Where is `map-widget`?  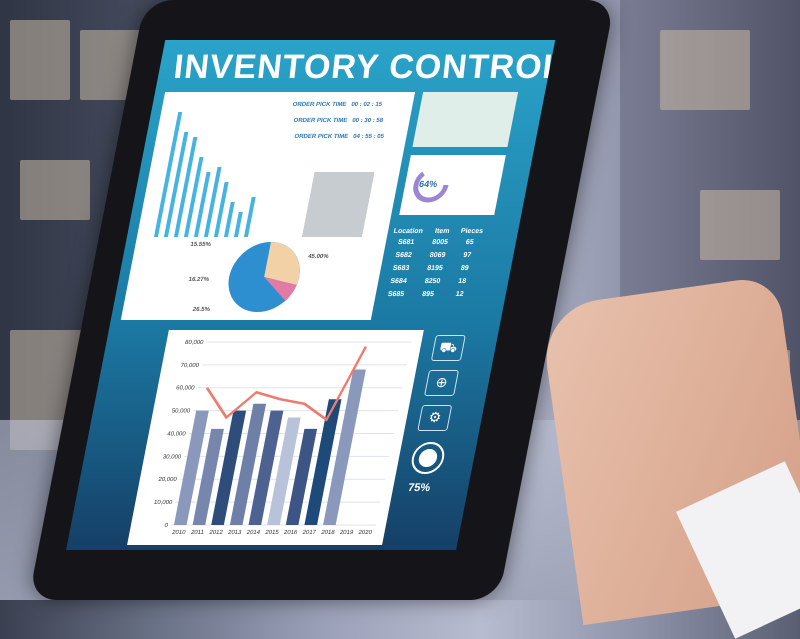 map-widget is located at coordinates (465, 119).